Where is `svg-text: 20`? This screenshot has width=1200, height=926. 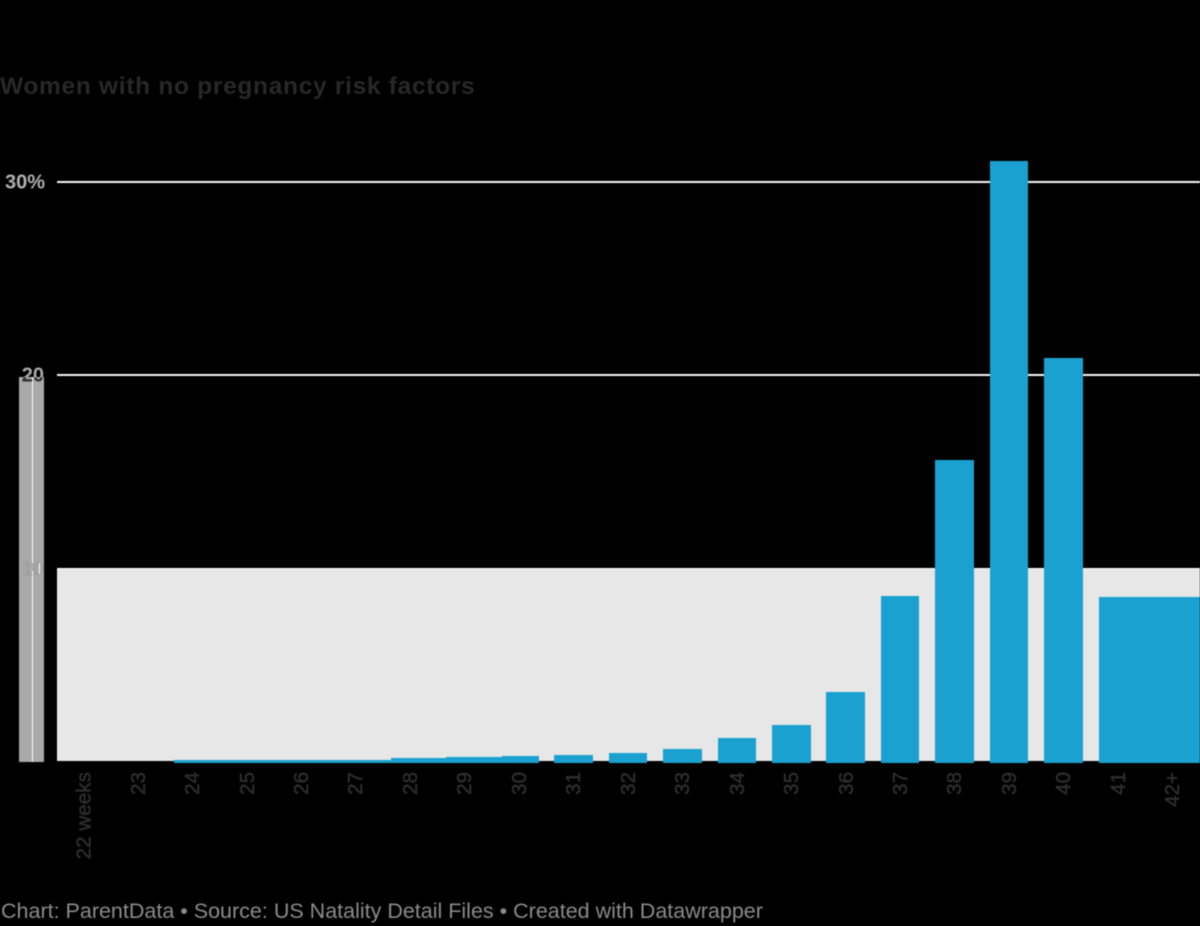 svg-text: 20 is located at coordinates (33, 375).